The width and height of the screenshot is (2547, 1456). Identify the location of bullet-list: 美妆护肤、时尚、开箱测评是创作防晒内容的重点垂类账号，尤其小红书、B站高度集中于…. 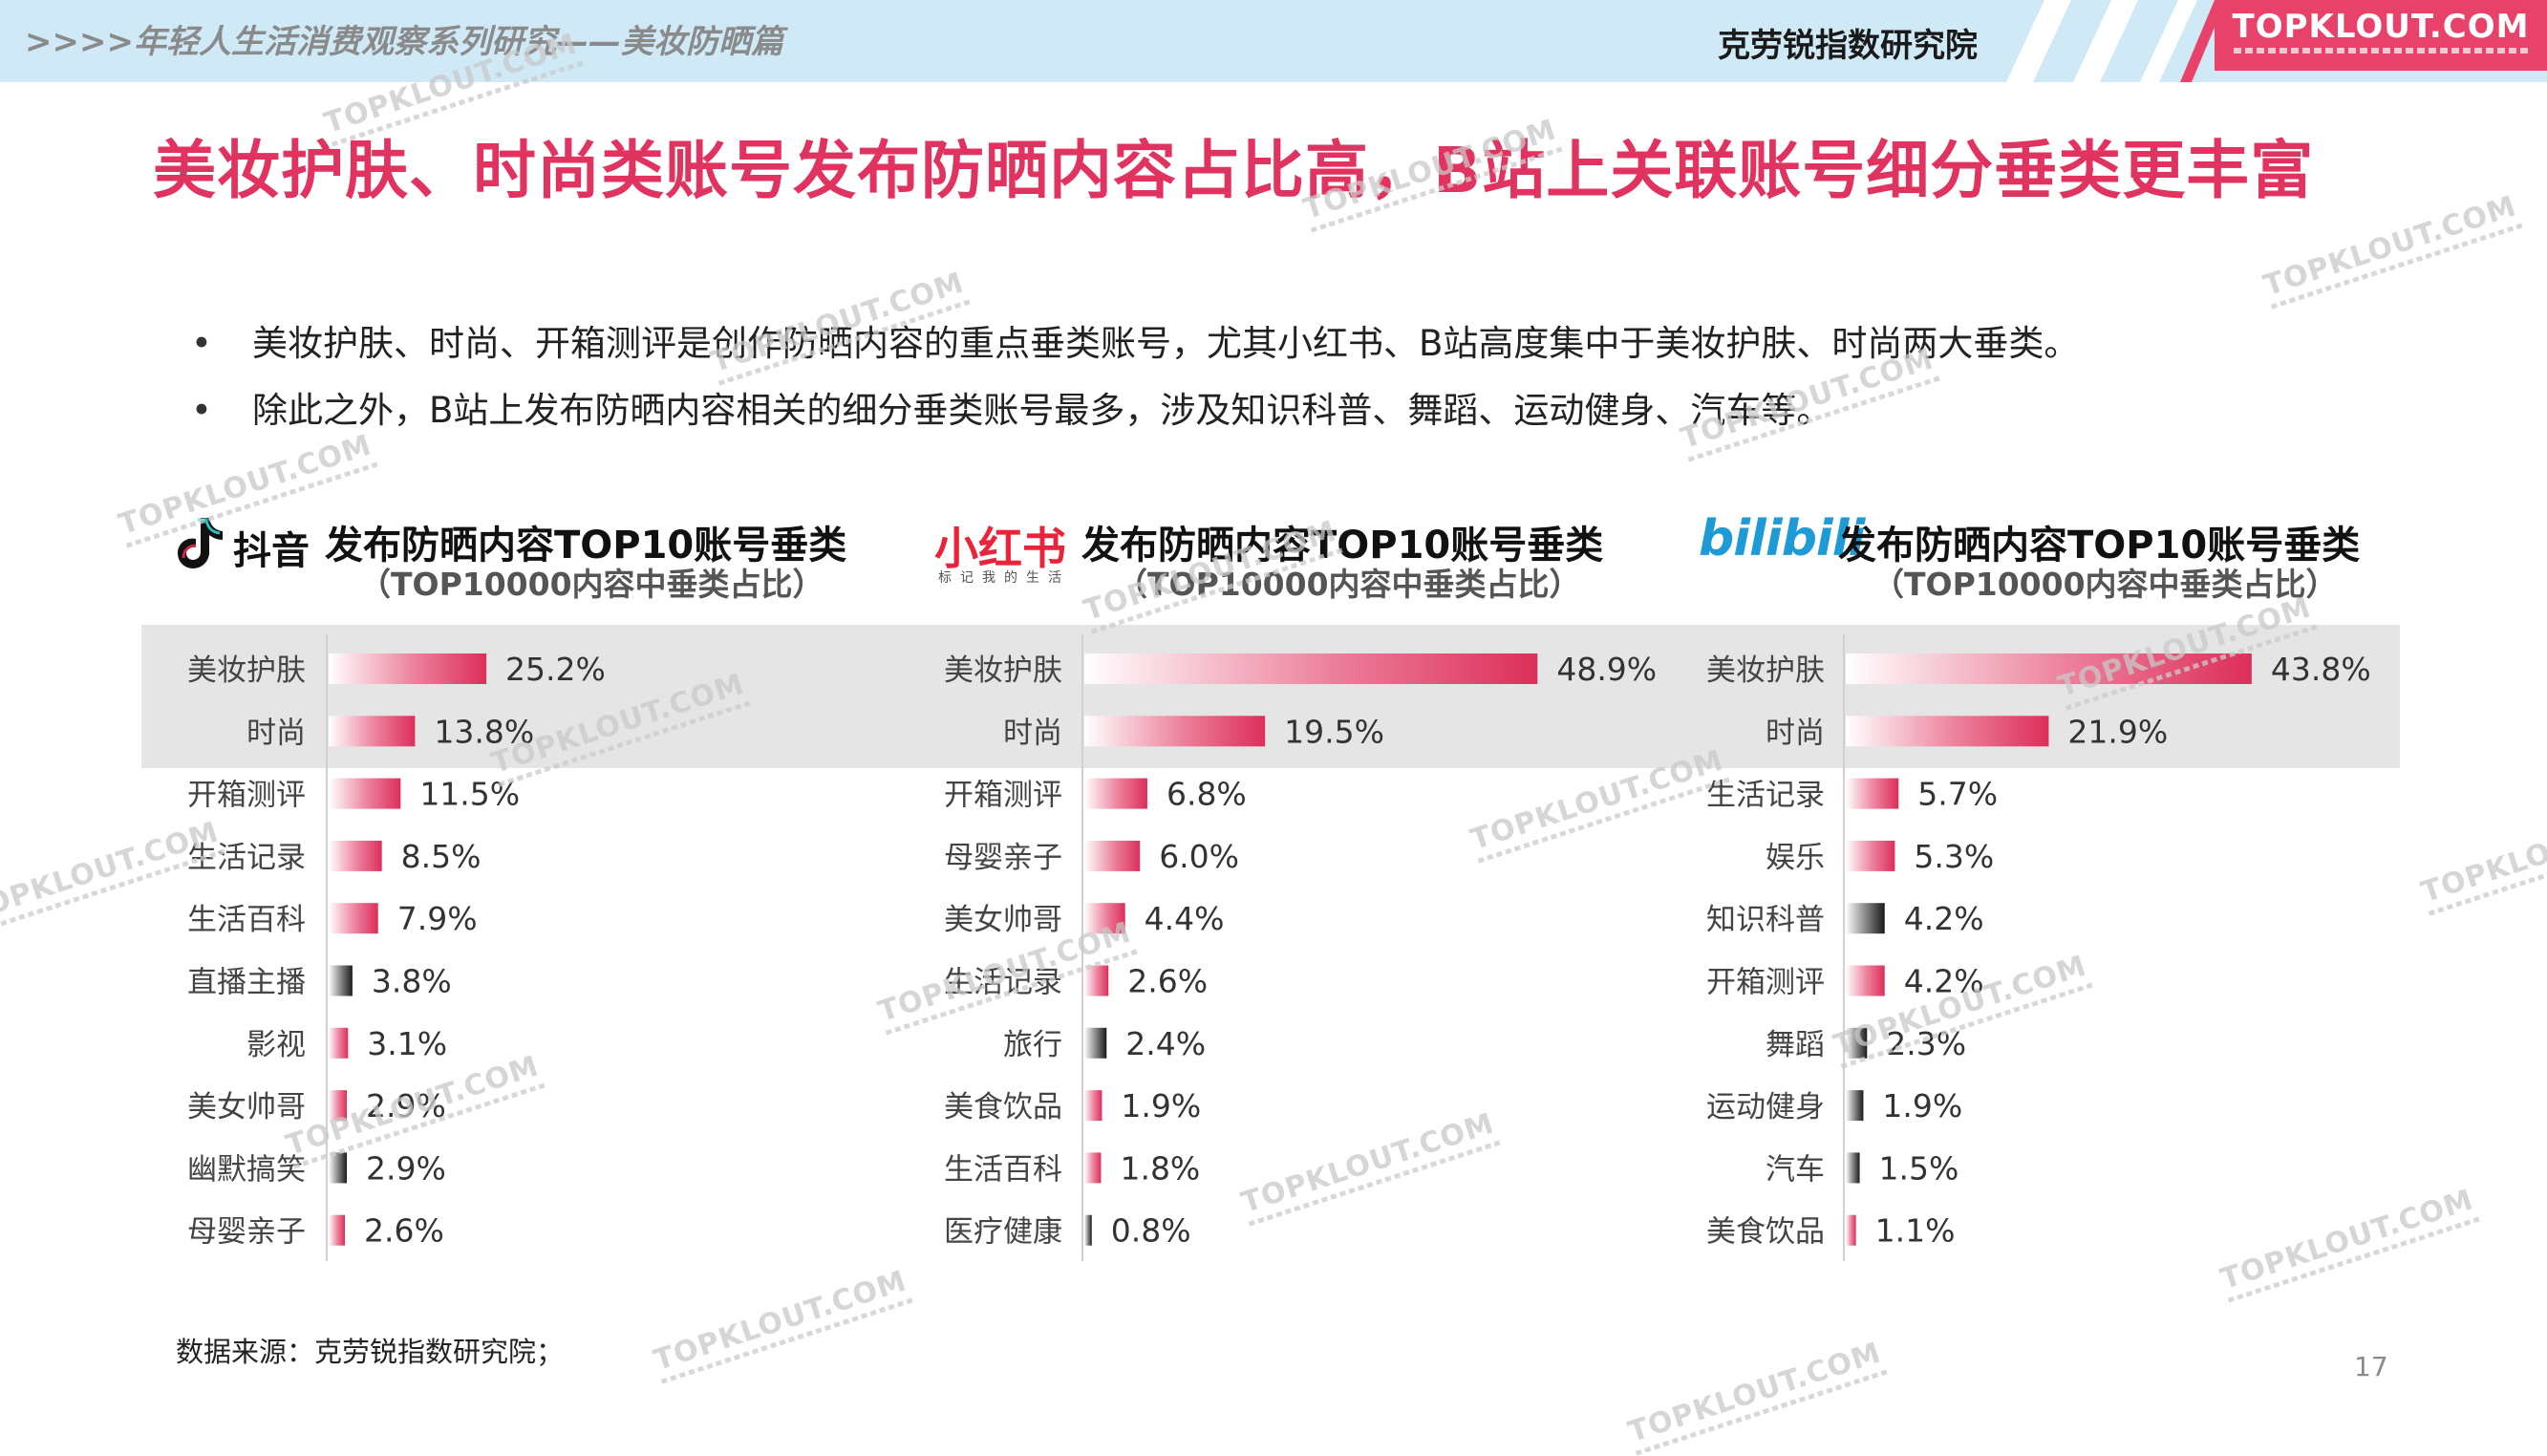
(1135, 377).